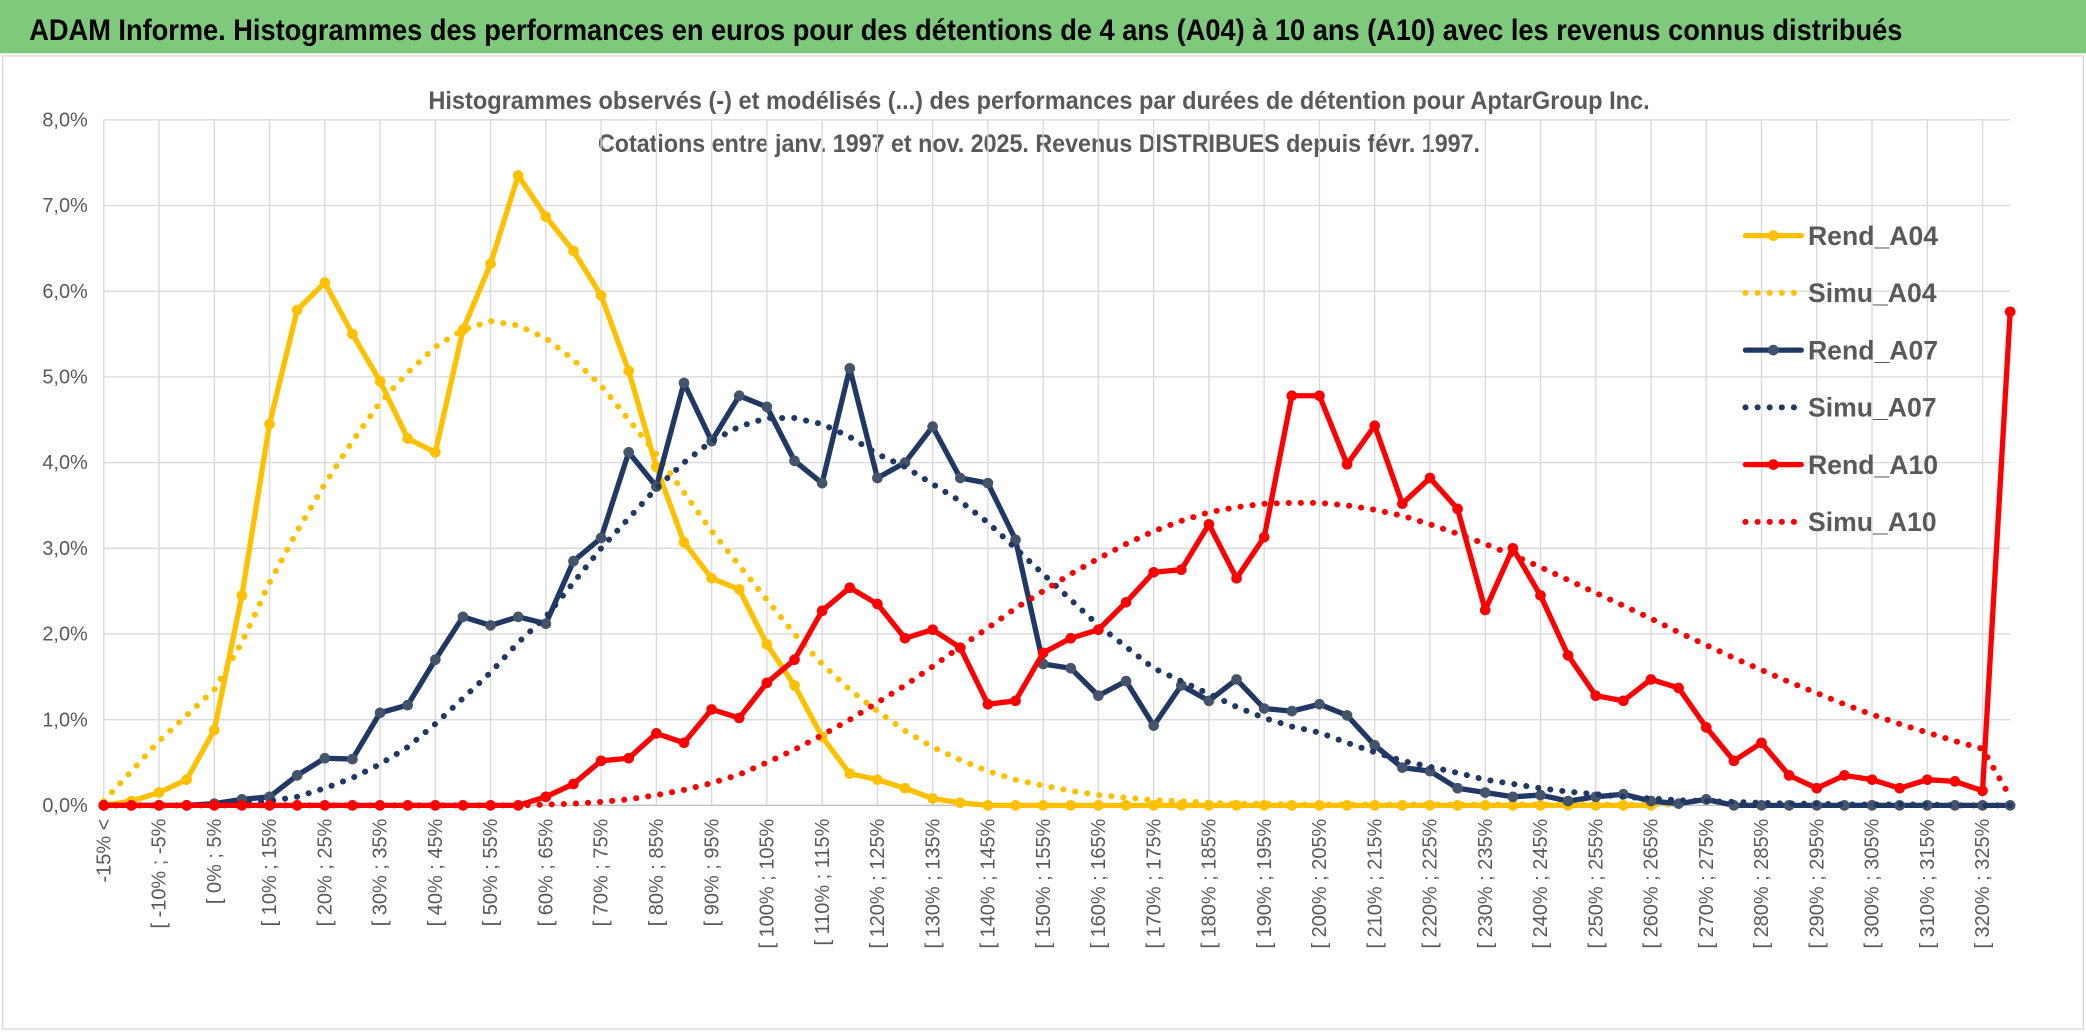  Describe the element at coordinates (65, 549) in the screenshot. I see `y-tick-label: 3,0%` at that location.